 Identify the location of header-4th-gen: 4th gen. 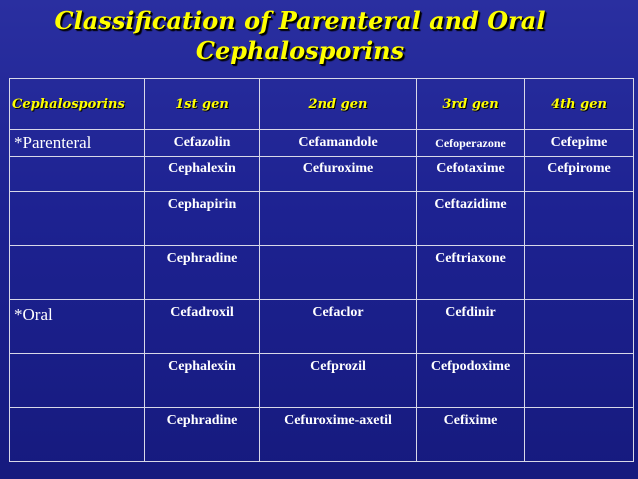
(579, 104).